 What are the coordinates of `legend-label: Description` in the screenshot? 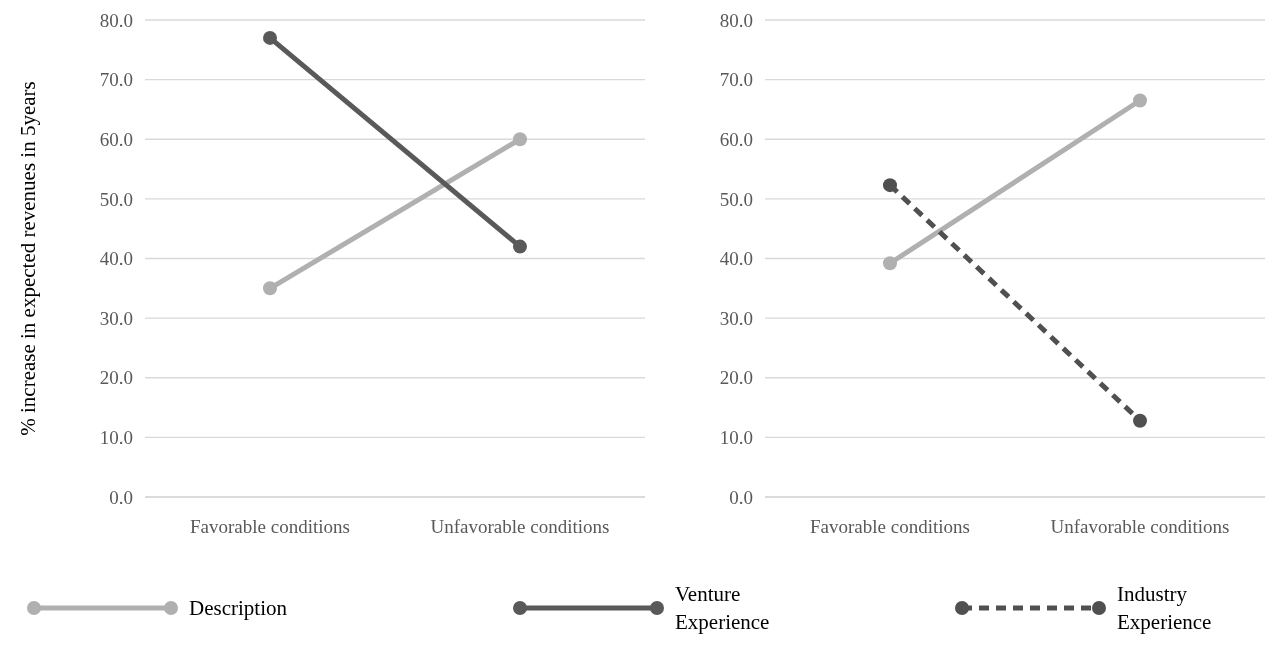 It's located at (238, 608).